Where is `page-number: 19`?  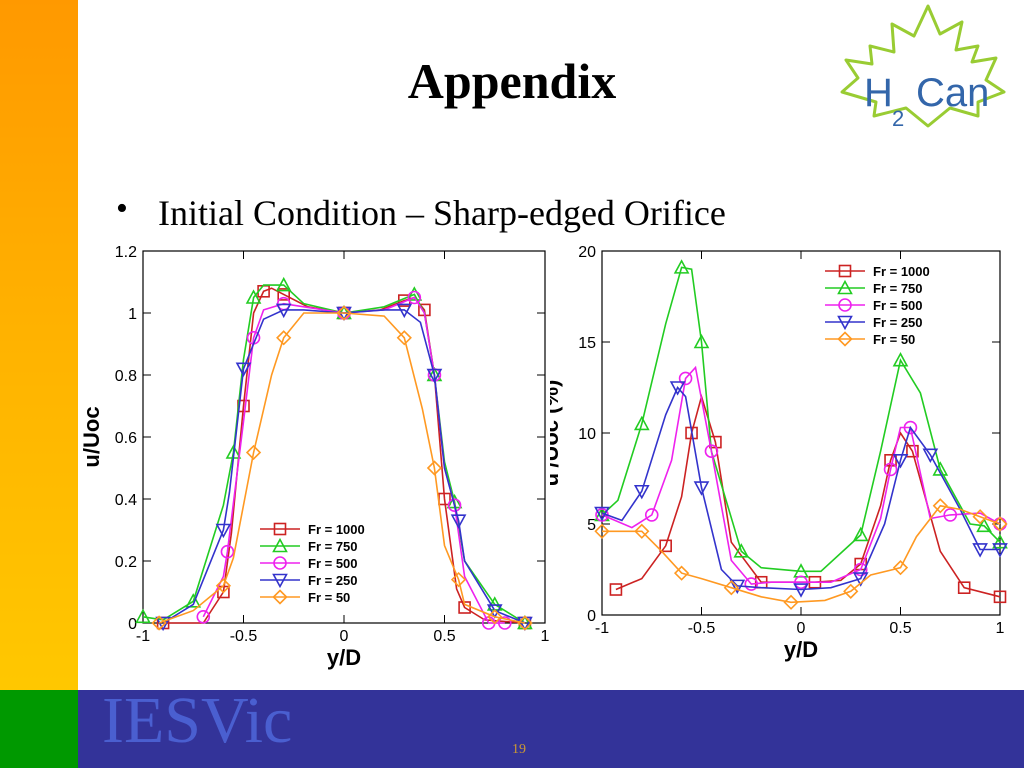 page-number: 19 is located at coordinates (519, 749).